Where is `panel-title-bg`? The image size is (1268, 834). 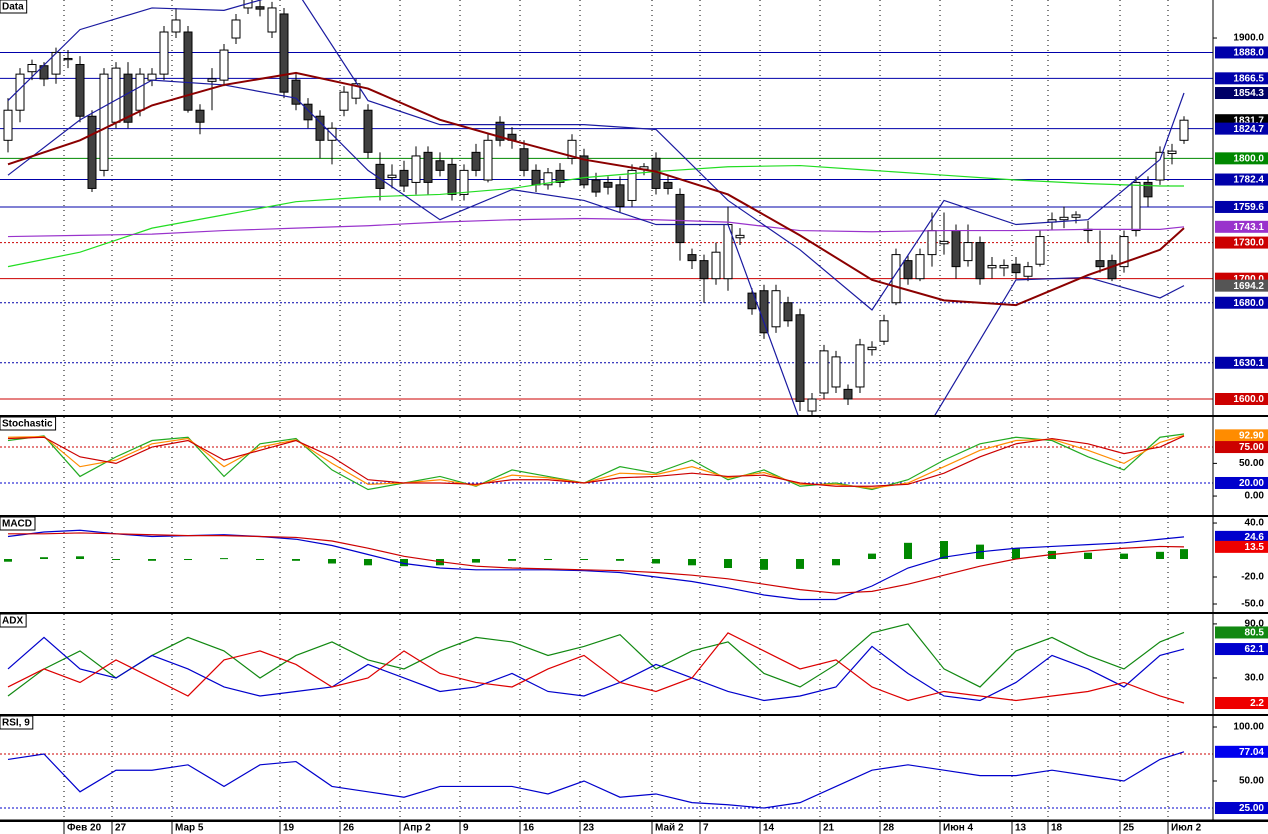
panel-title-bg is located at coordinates (17, 722).